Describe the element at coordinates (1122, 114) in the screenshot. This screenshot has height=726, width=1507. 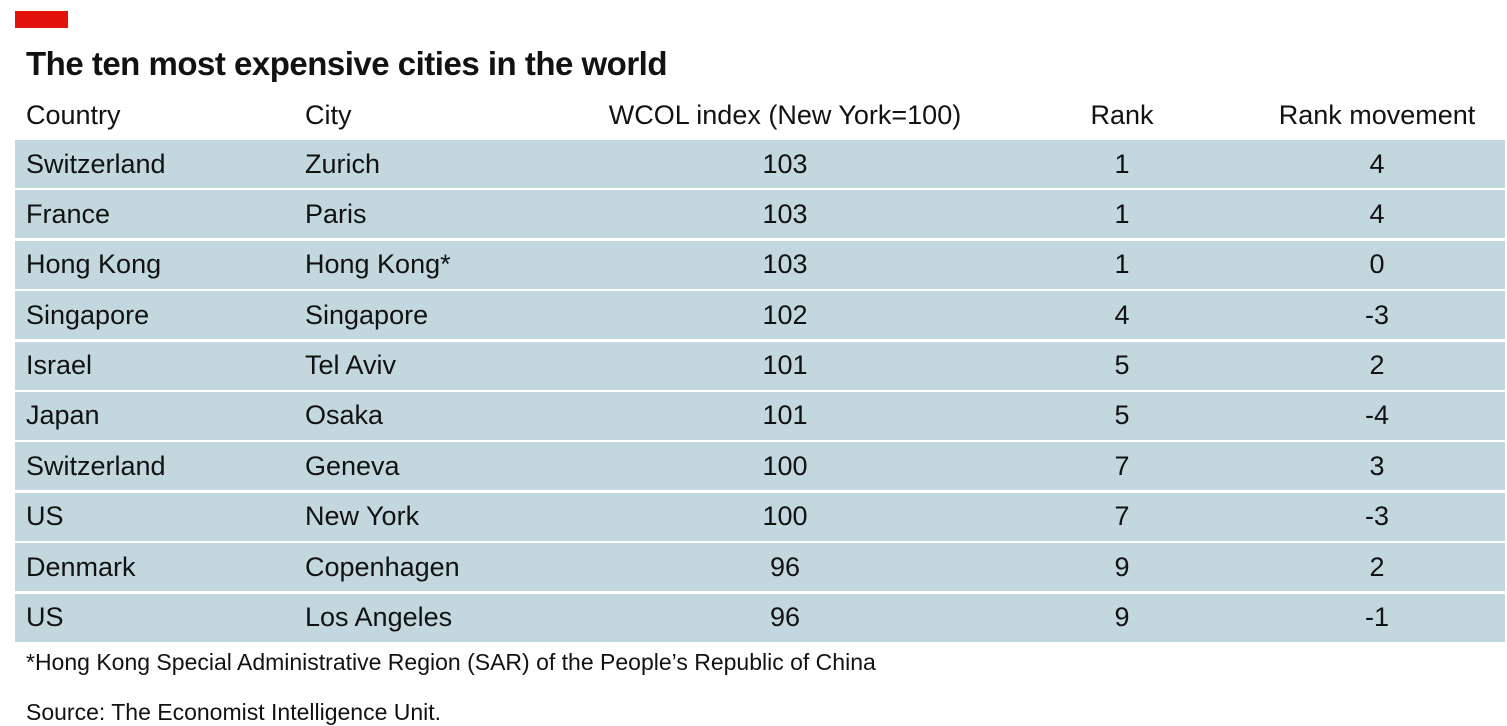
I see `header-rank-label: Rank` at that location.